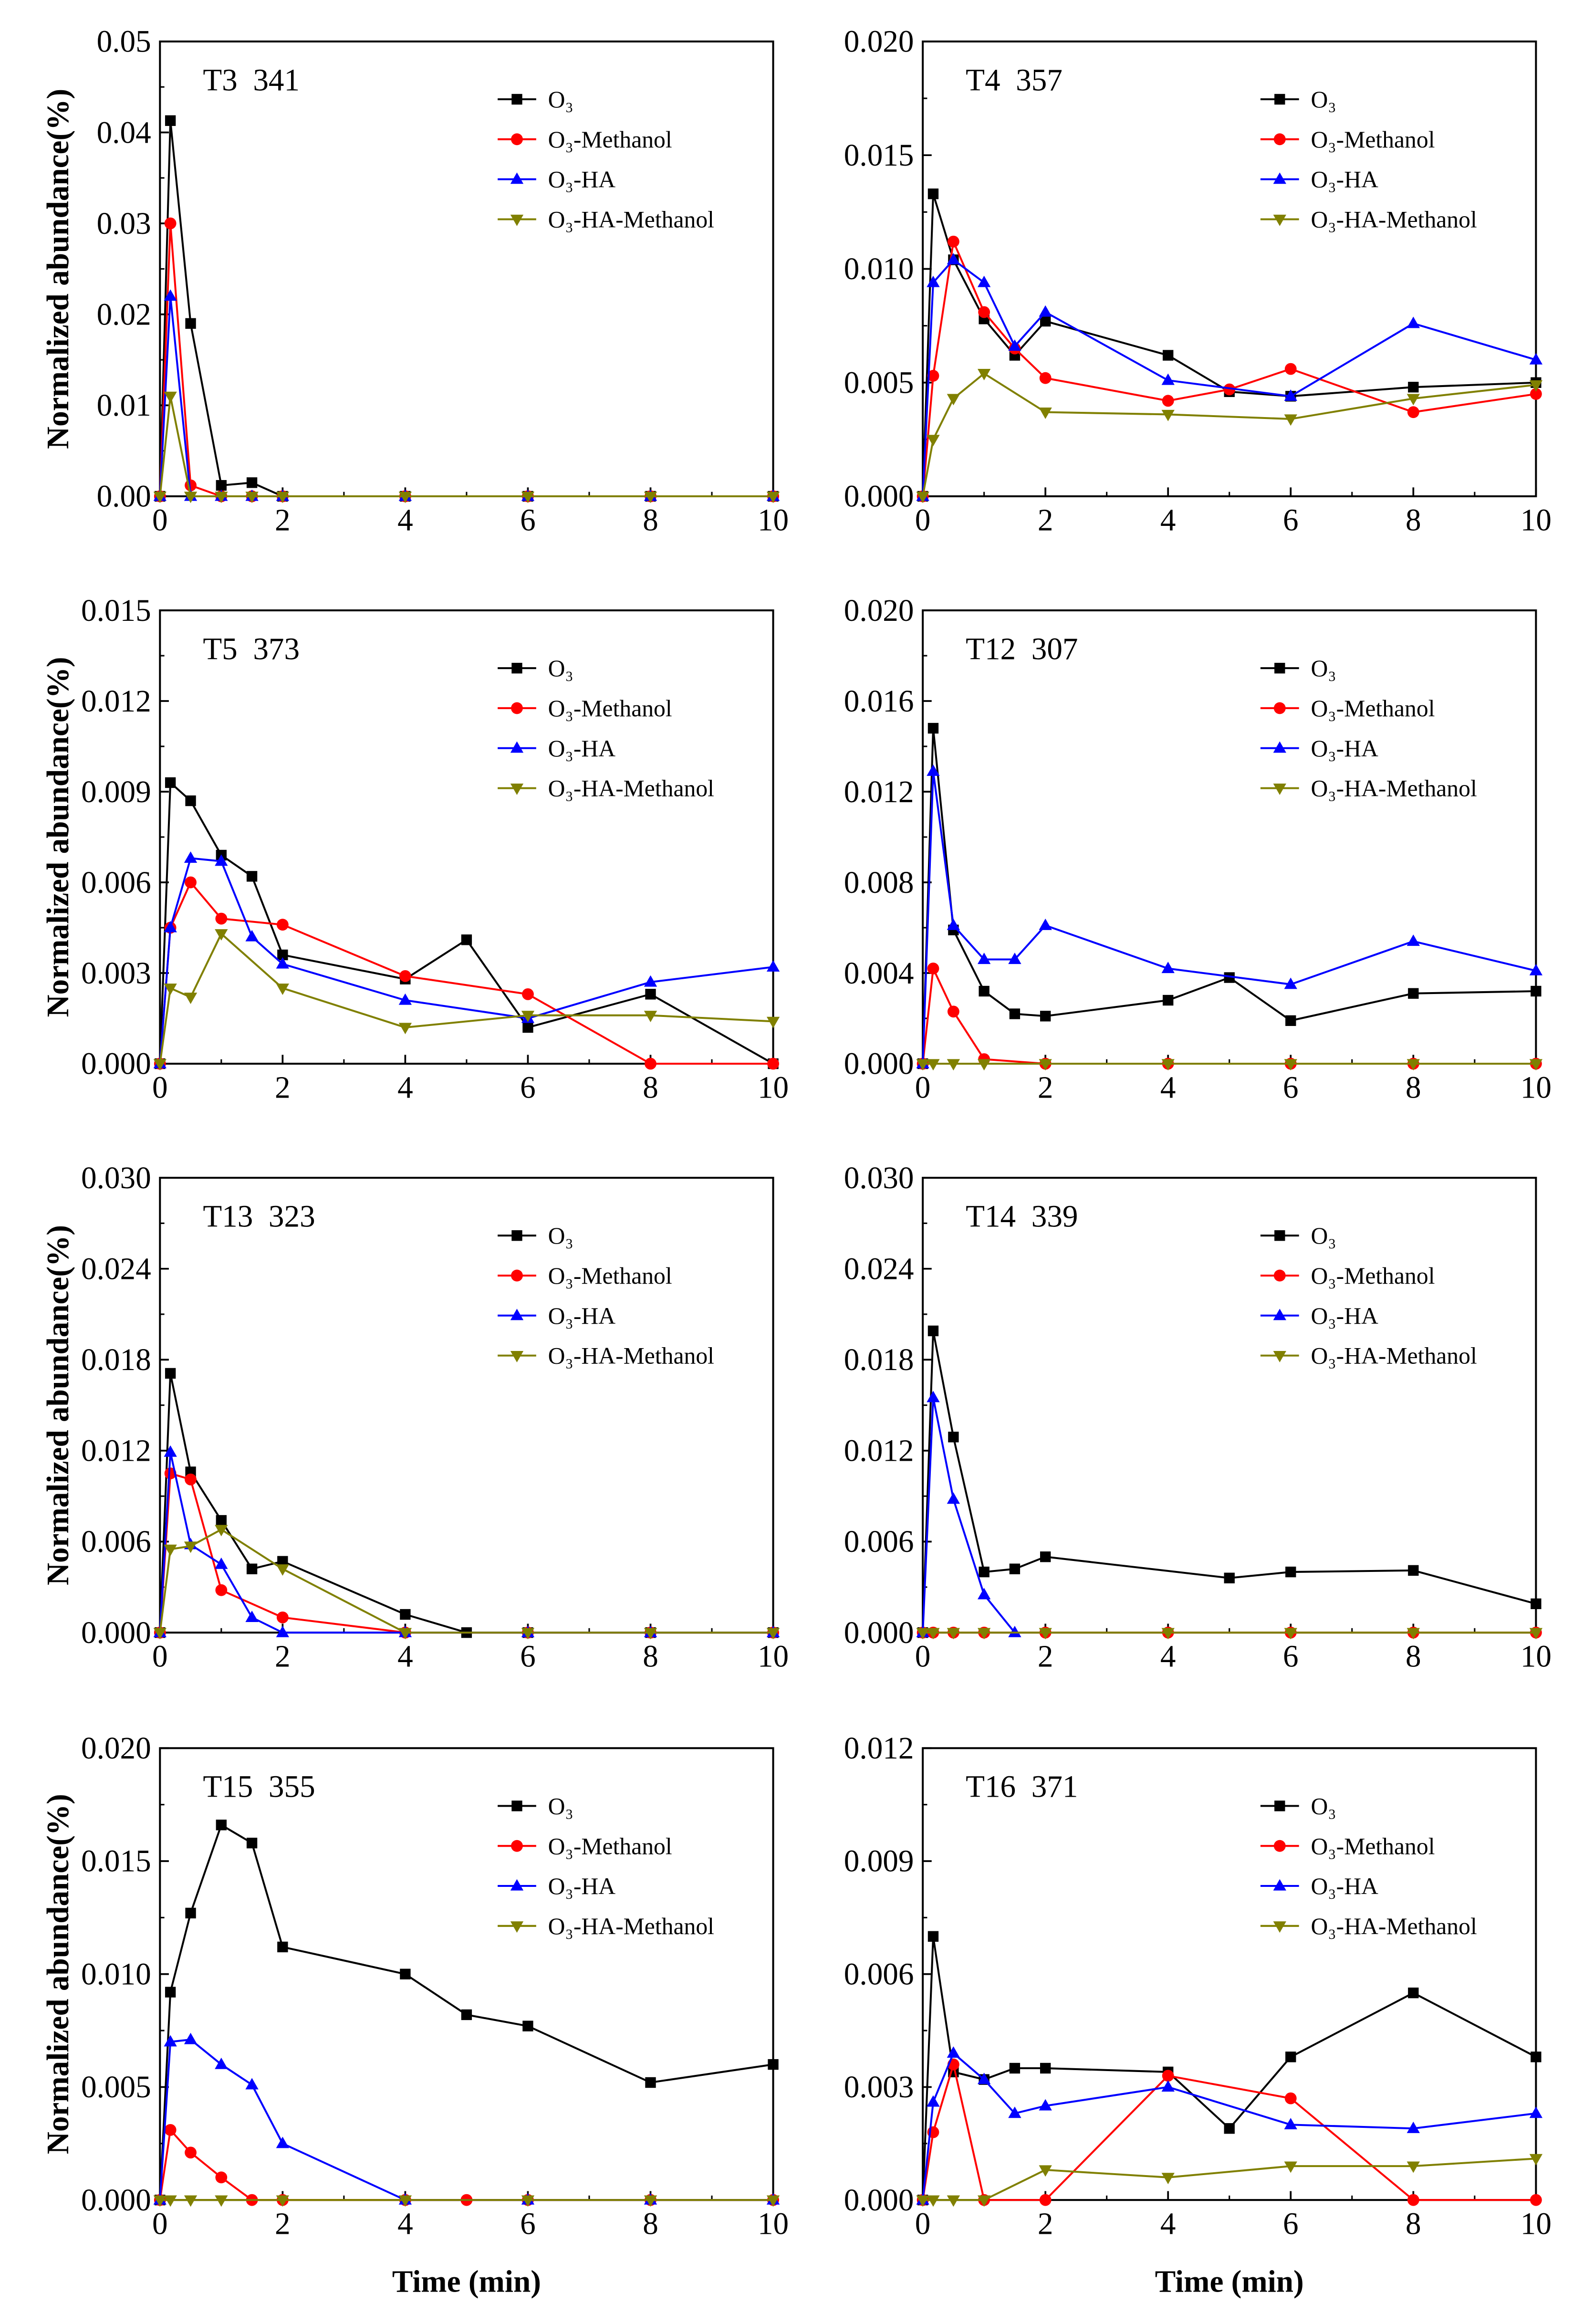 This screenshot has width=1573, height=2324. What do you see at coordinates (58, 1405) in the screenshot?
I see `y-axis-label: Normalized abundance(%)` at bounding box center [58, 1405].